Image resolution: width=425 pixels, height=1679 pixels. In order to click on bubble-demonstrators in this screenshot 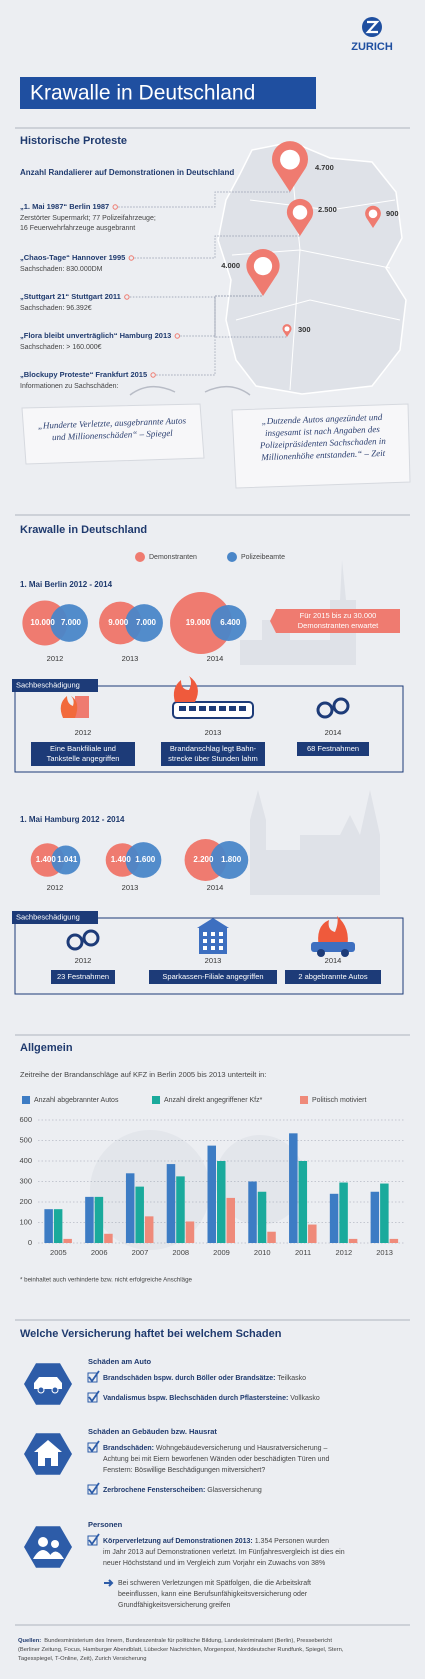, I will do `click(201, 623)`.